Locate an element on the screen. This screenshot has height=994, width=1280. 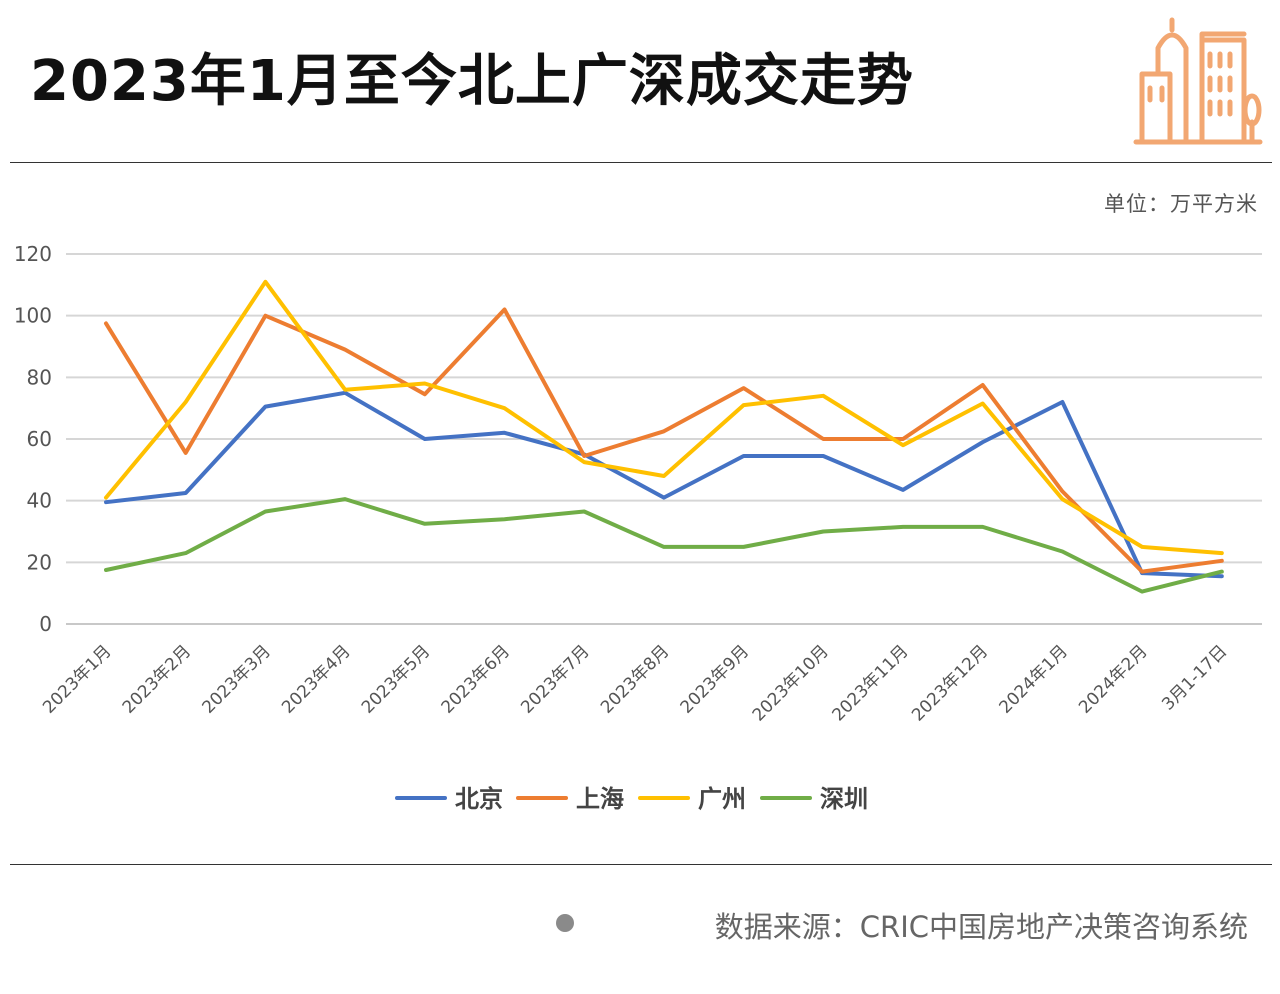
x-tick-label: 2023年11月 is located at coordinates (870, 683).